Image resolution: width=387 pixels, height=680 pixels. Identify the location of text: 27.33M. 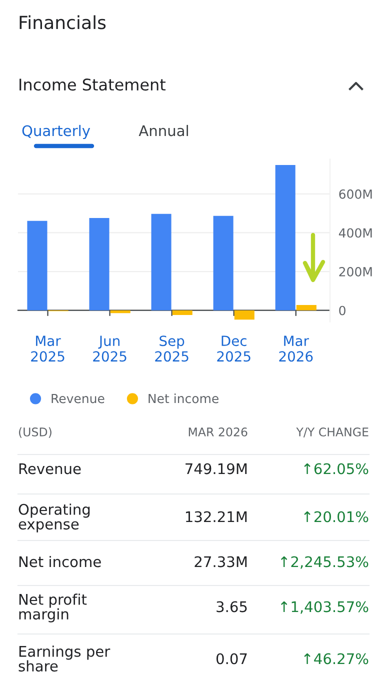
(220, 562).